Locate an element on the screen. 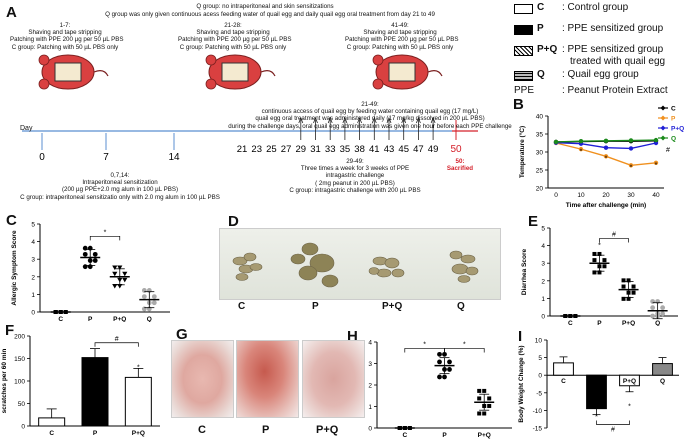 This screenshot has height=440, width=685. legend-key-c: C is located at coordinates (541, 7).